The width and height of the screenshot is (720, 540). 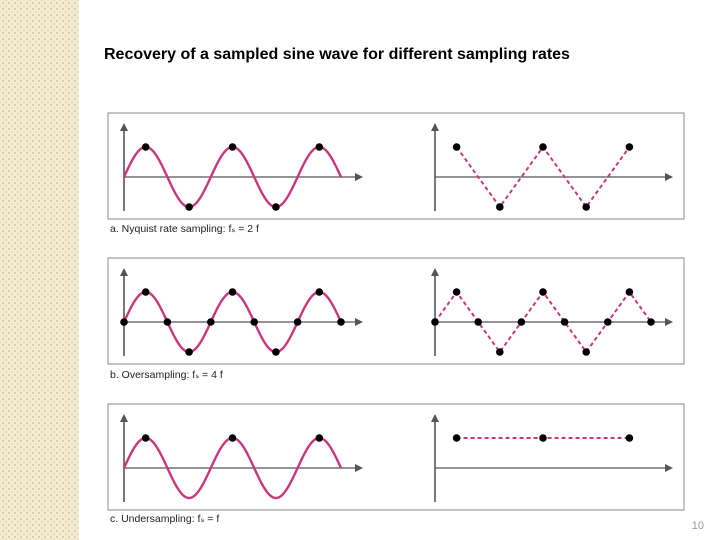 I want to click on panel-caption-oversampling: b. Oversampling: fₛ = 4 f, so click(x=166, y=375).